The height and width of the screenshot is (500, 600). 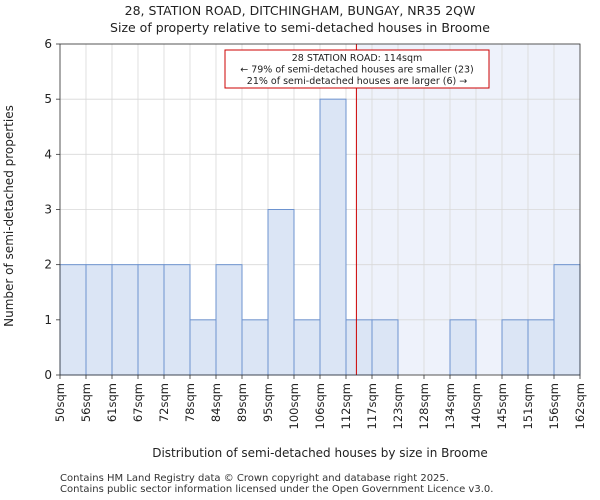 What do you see at coordinates (48, 375) in the screenshot?
I see `y-tick-label: 0` at bounding box center [48, 375].